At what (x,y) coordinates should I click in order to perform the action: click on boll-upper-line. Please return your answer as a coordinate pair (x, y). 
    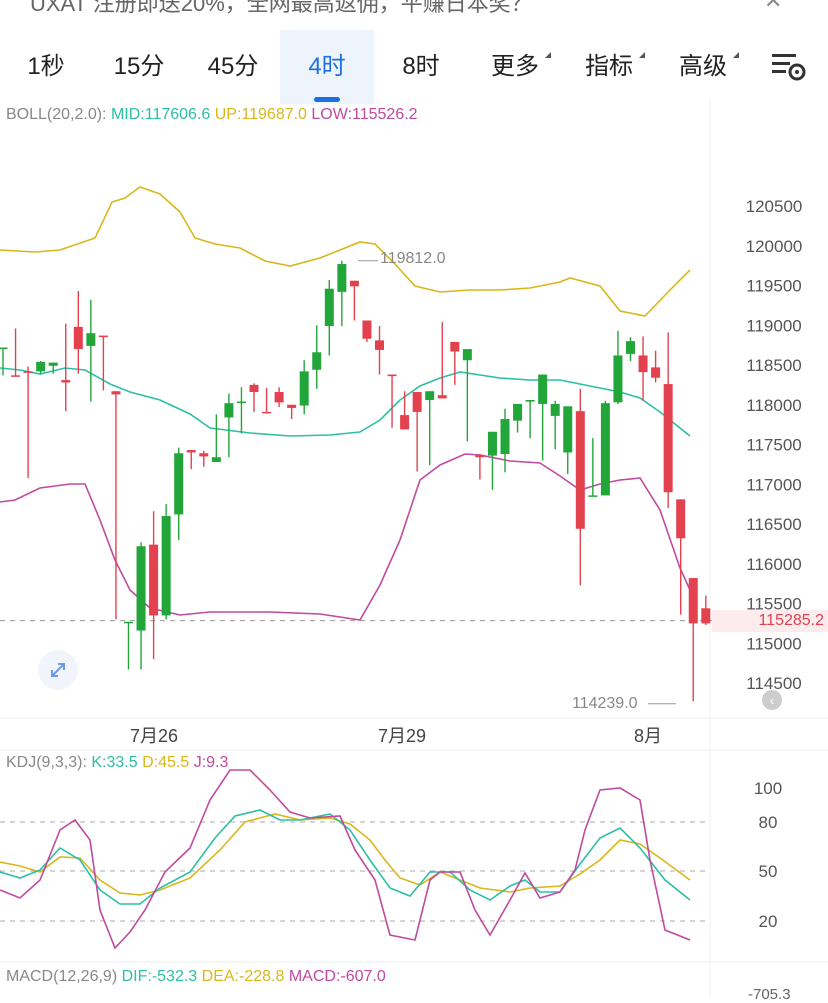
    Looking at the image, I should click on (345, 251).